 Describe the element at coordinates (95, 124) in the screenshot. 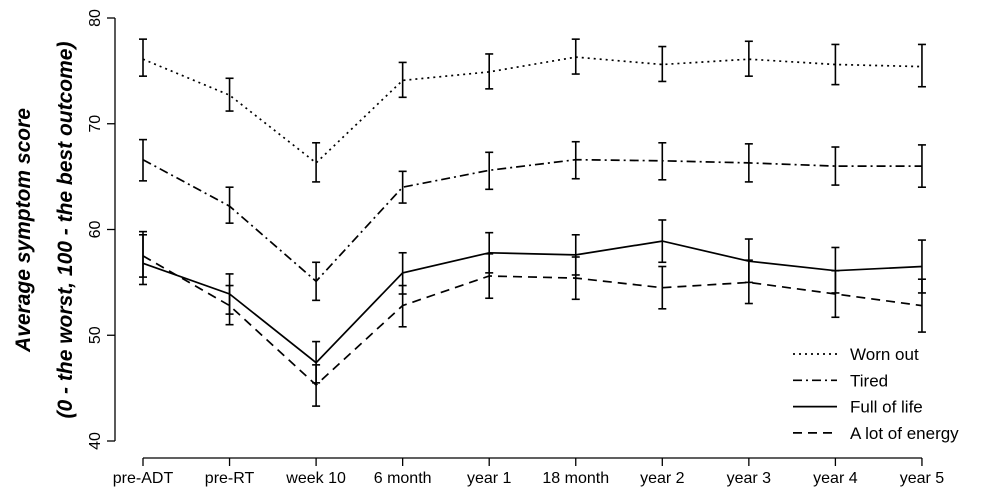

I see `y-tick-label: 70` at that location.